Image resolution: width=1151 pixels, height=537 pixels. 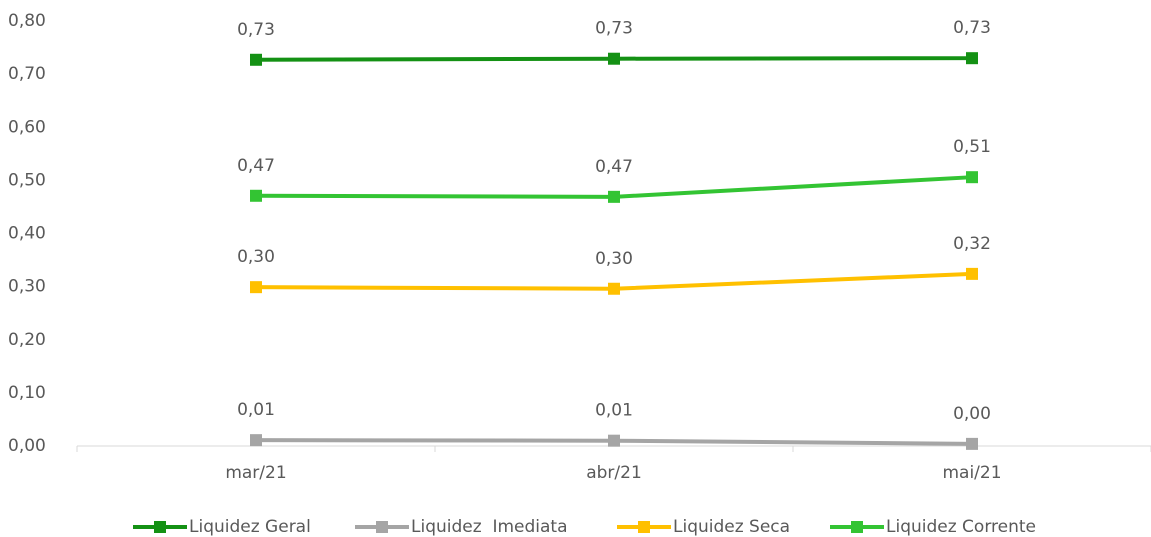 I want to click on y-tick-label: 0,60, so click(x=27, y=127).